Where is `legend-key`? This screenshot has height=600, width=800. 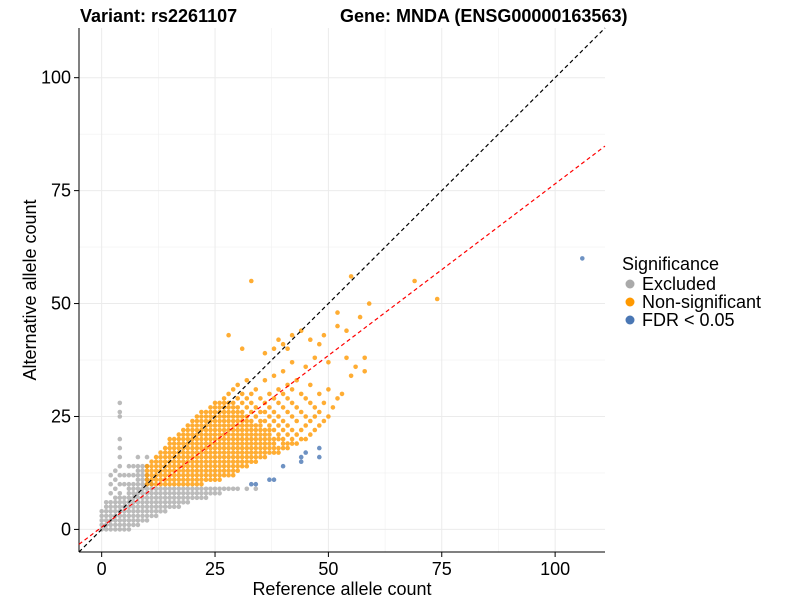 legend-key is located at coordinates (630, 302).